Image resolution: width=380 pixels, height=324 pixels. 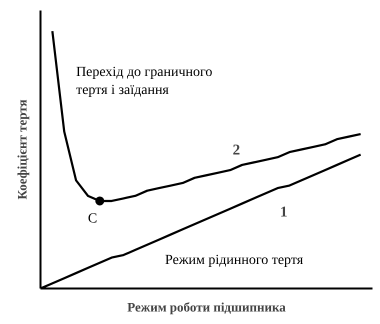 I want to click on annotation: Режим рідинного тертя, so click(x=234, y=260).